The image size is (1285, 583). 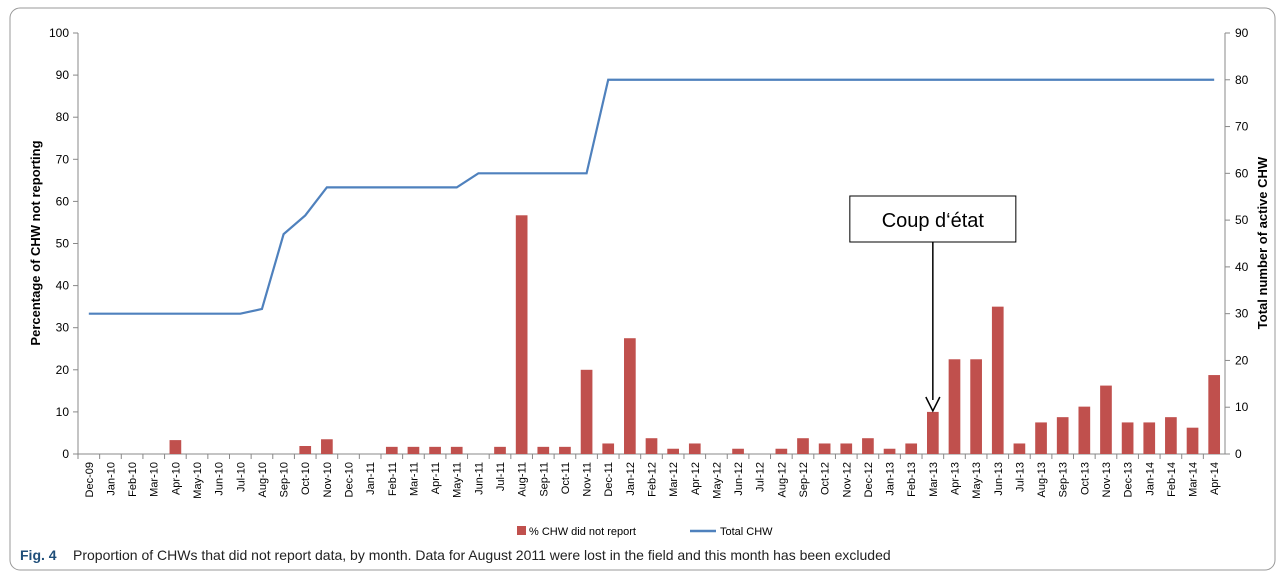 What do you see at coordinates (1020, 477) in the screenshot?
I see `x-tick-label: Jul-13` at bounding box center [1020, 477].